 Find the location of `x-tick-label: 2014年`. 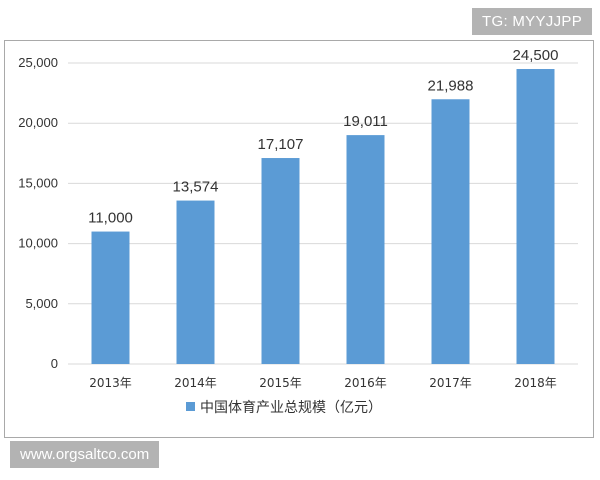

x-tick-label: 2014年 is located at coordinates (195, 383).